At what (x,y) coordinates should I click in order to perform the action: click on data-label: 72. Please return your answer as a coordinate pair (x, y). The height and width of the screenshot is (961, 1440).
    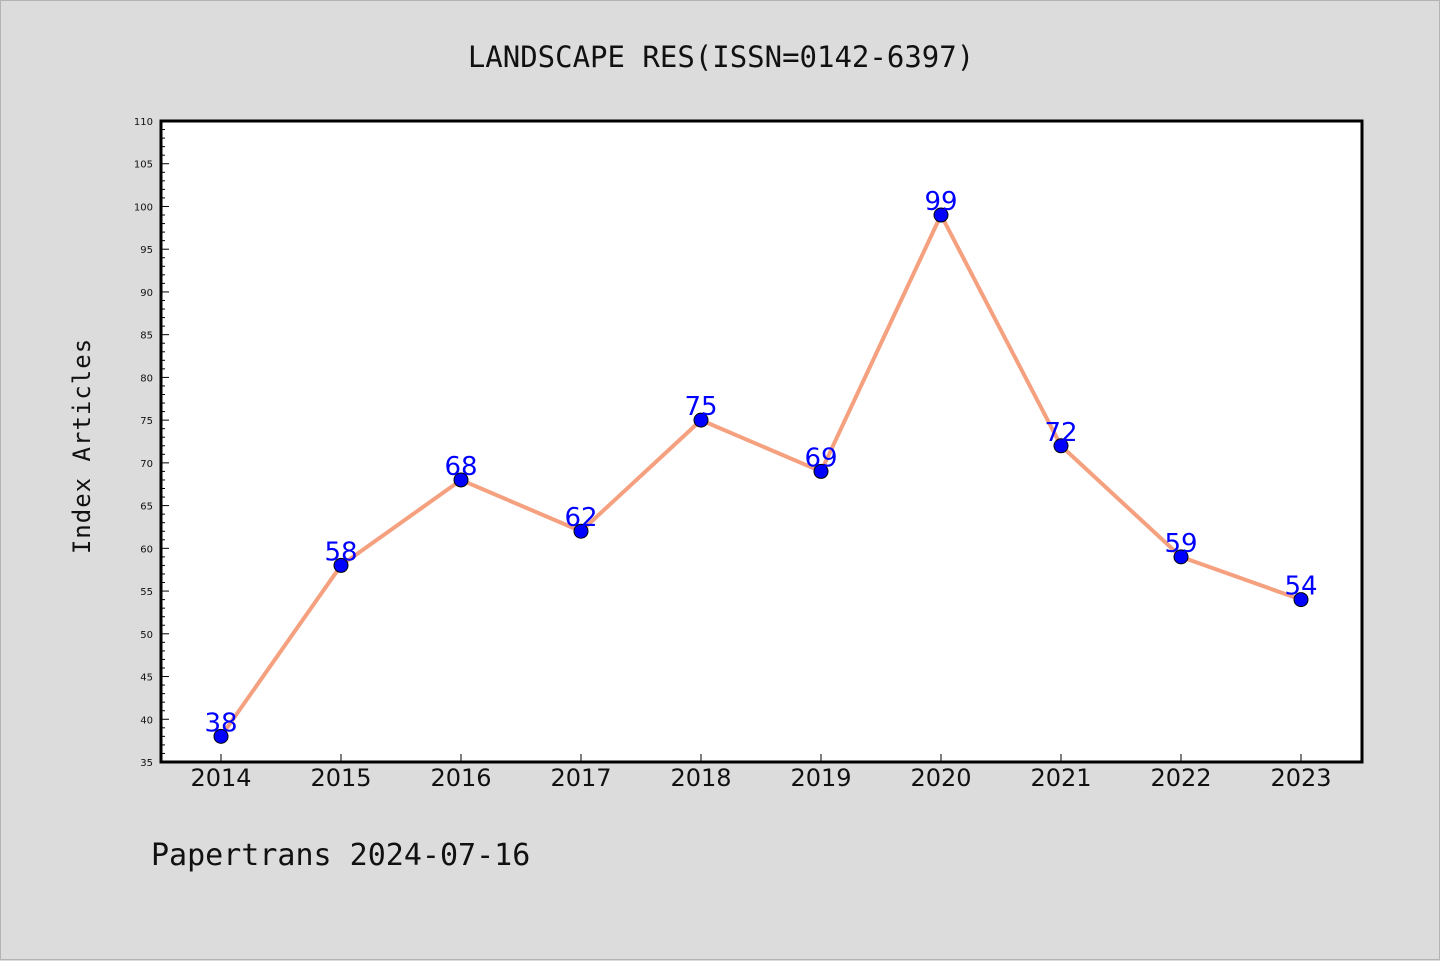
    Looking at the image, I should click on (1060, 433).